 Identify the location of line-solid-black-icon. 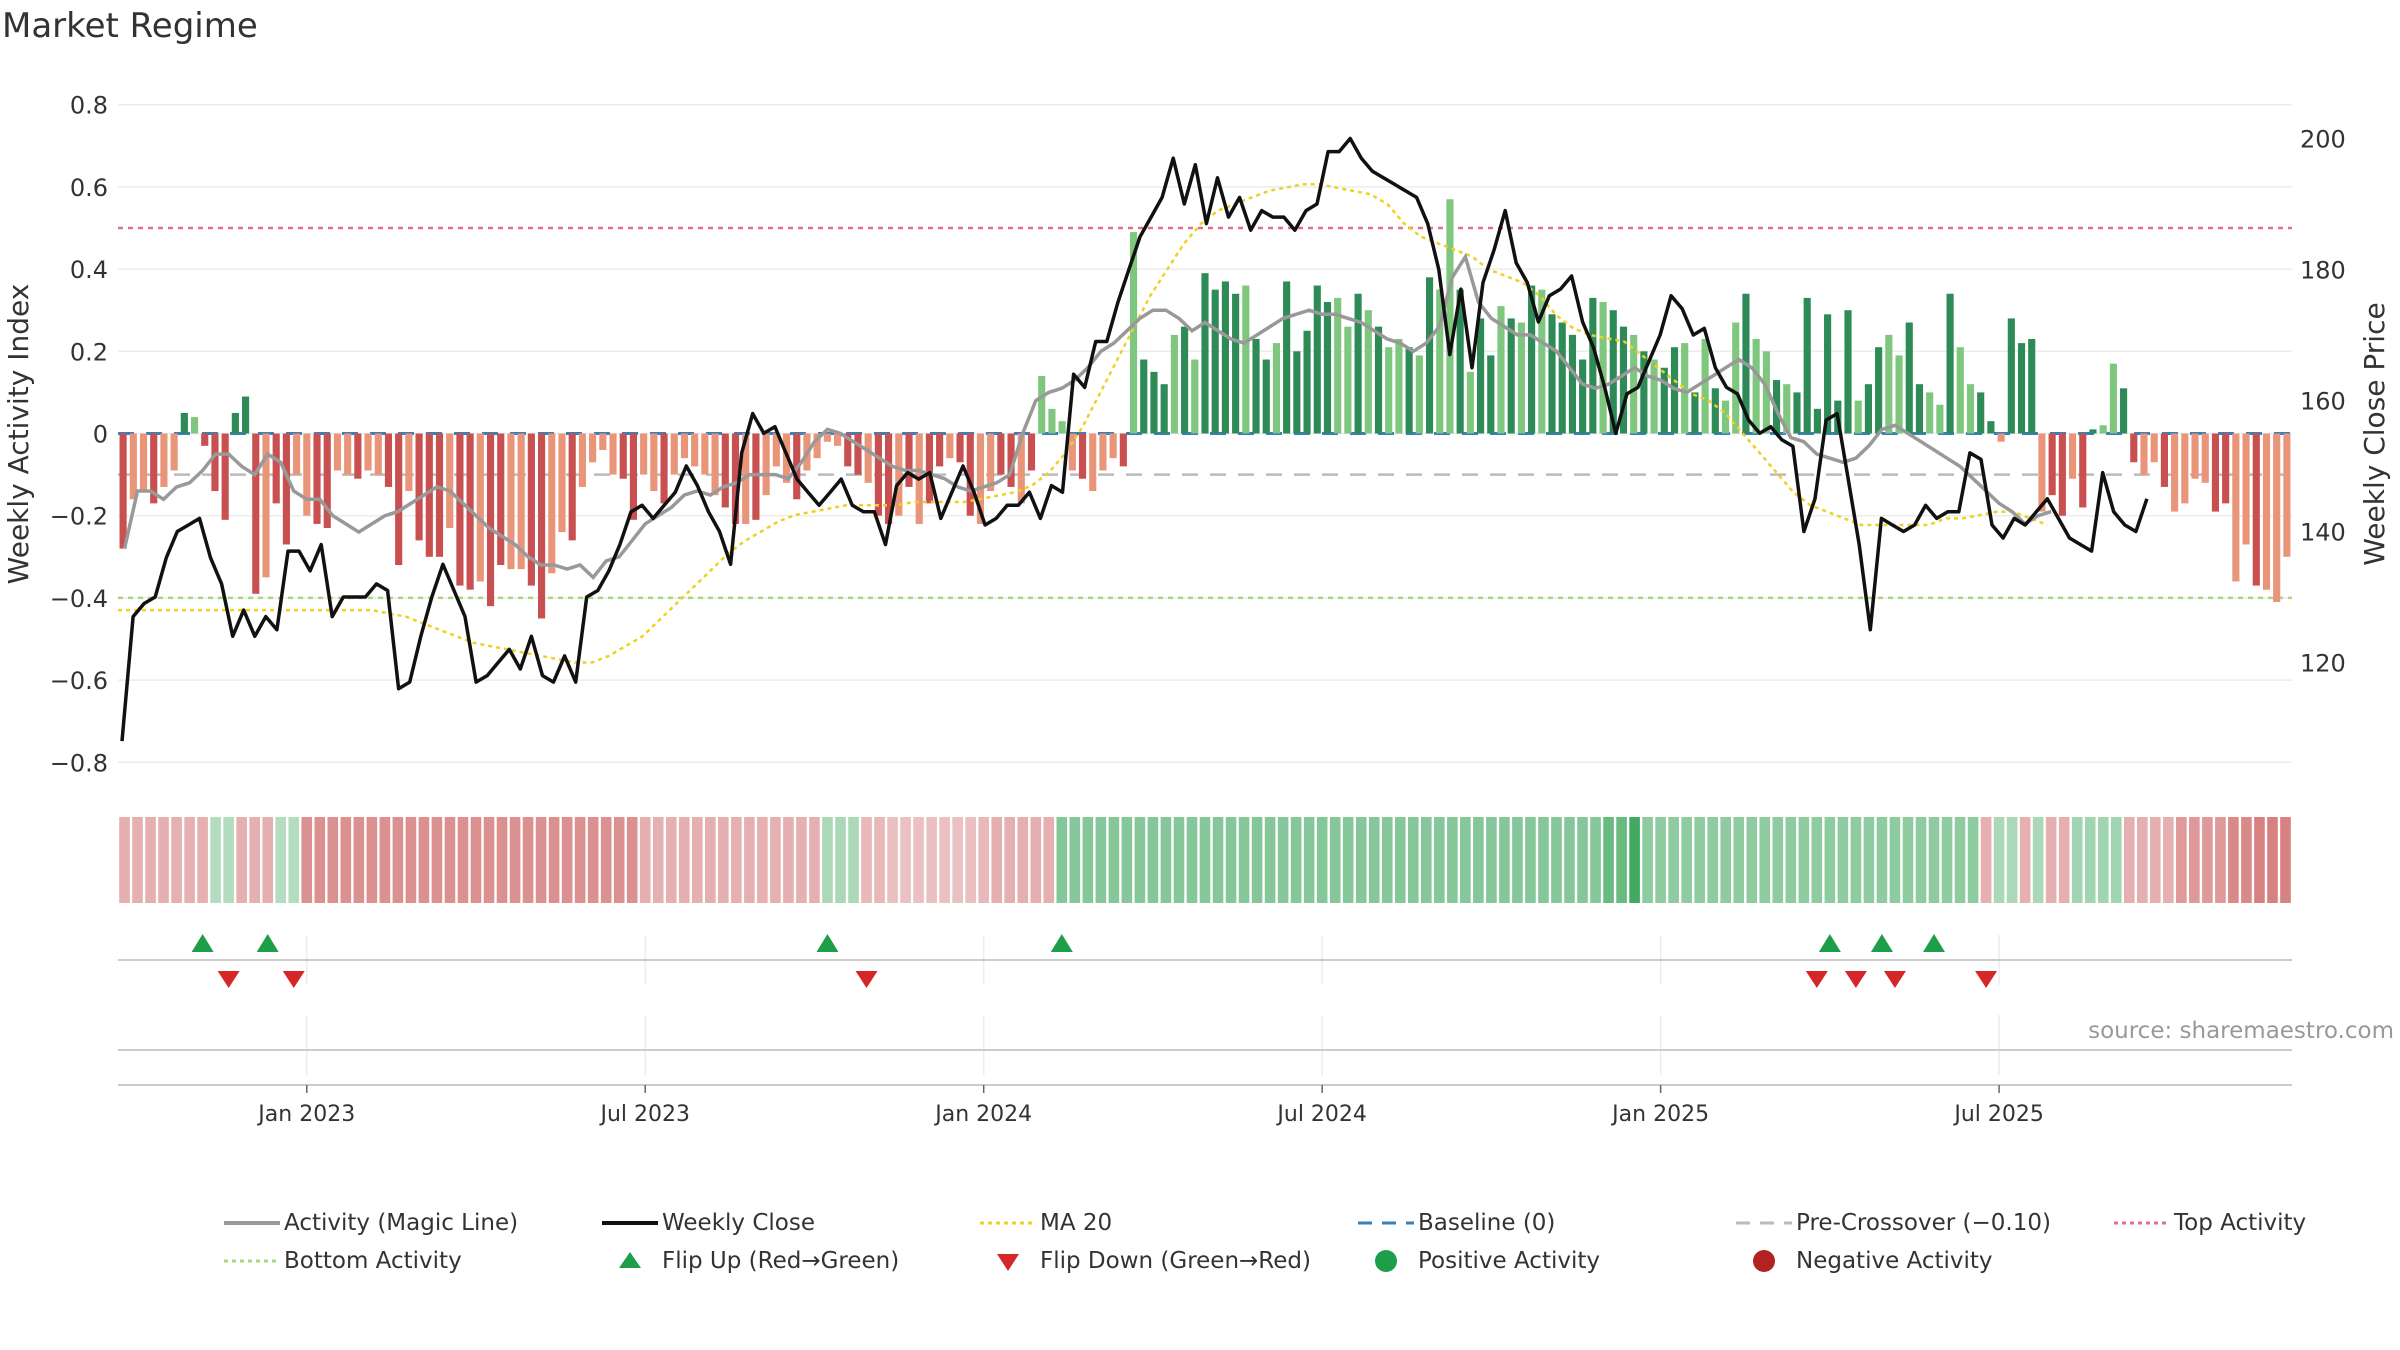
(630, 1223).